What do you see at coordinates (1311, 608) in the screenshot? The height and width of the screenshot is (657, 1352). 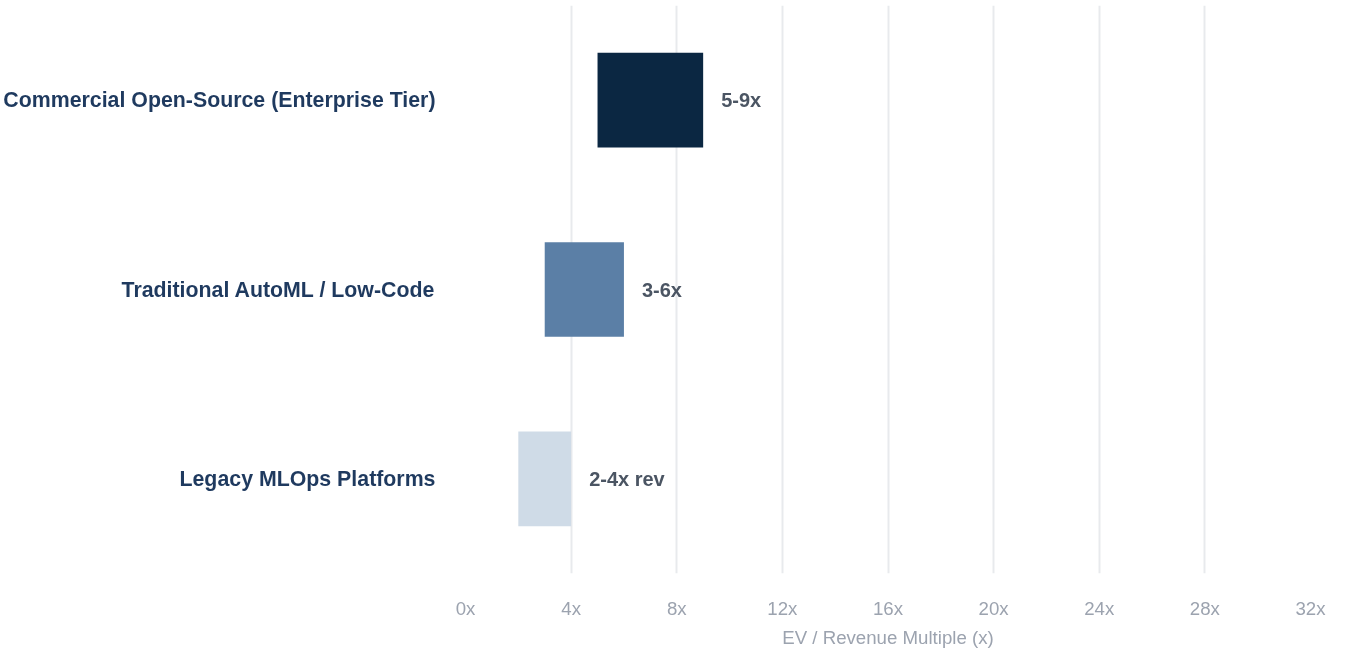 I see `x-tick-label: 32x` at bounding box center [1311, 608].